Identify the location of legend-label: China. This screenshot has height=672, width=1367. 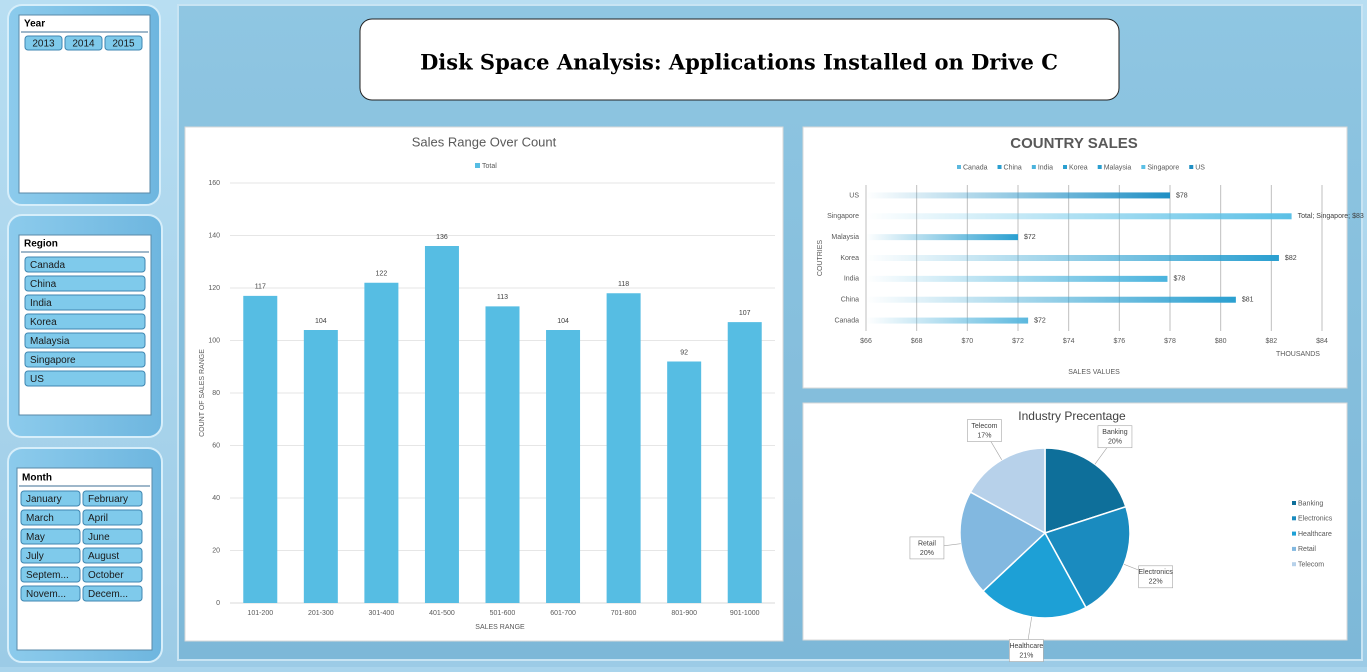
(1013, 167).